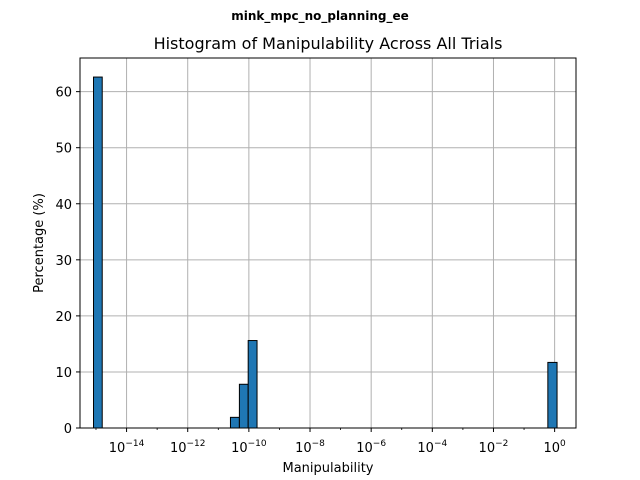 The image size is (640, 480). Describe the element at coordinates (127, 447) in the screenshot. I see `x-tick-label: 10⁻¹⁴` at that location.